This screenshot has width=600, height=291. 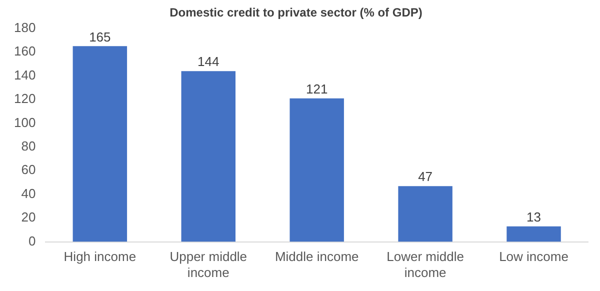 I want to click on y-tick-label: 120, so click(x=25, y=98).